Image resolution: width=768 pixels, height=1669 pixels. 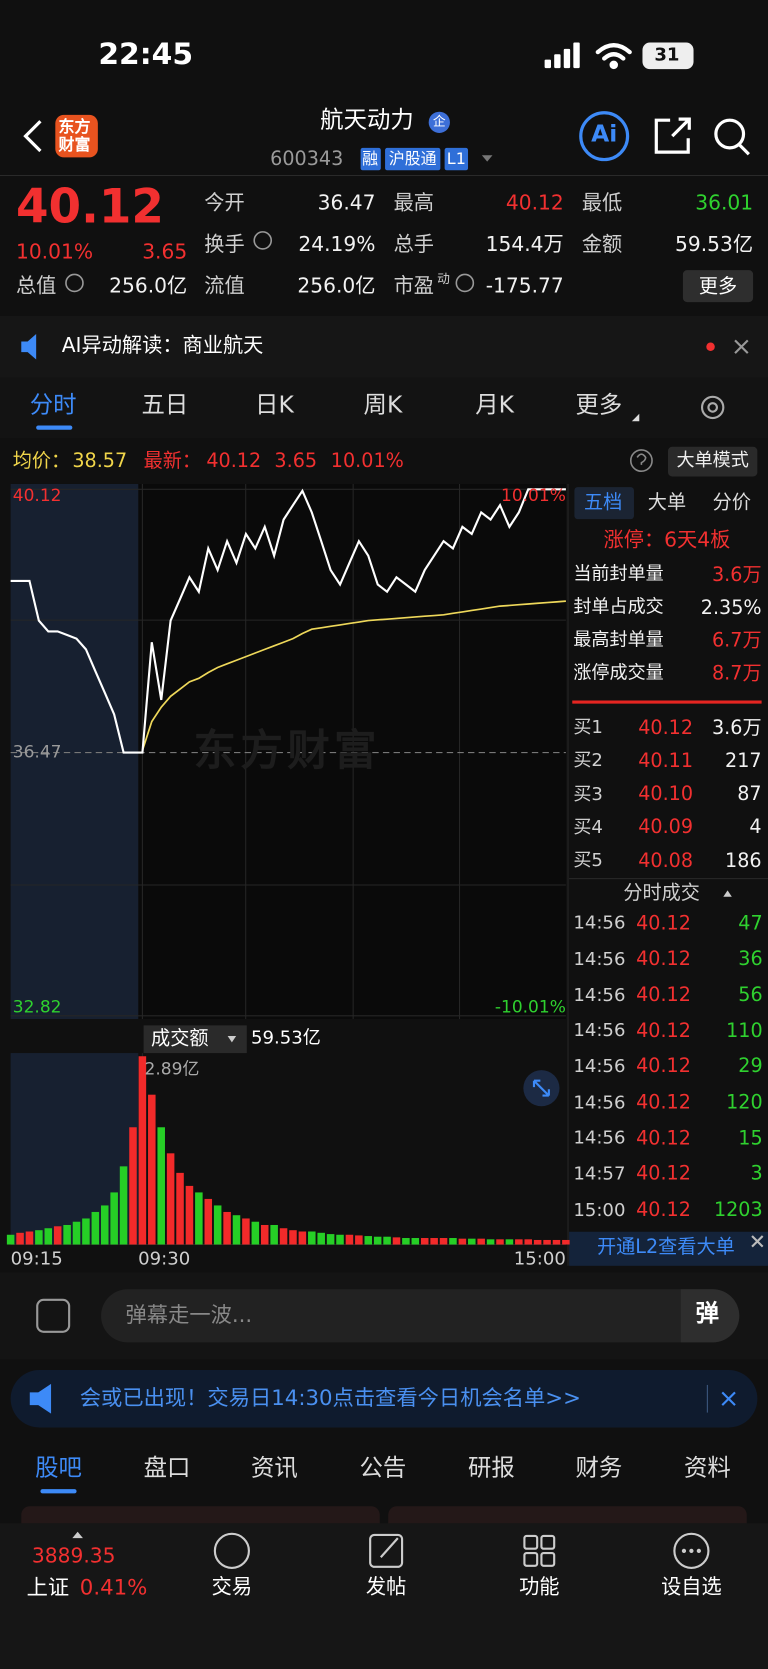 What do you see at coordinates (744, 1102) in the screenshot?
I see `trade-volume: 120` at bounding box center [744, 1102].